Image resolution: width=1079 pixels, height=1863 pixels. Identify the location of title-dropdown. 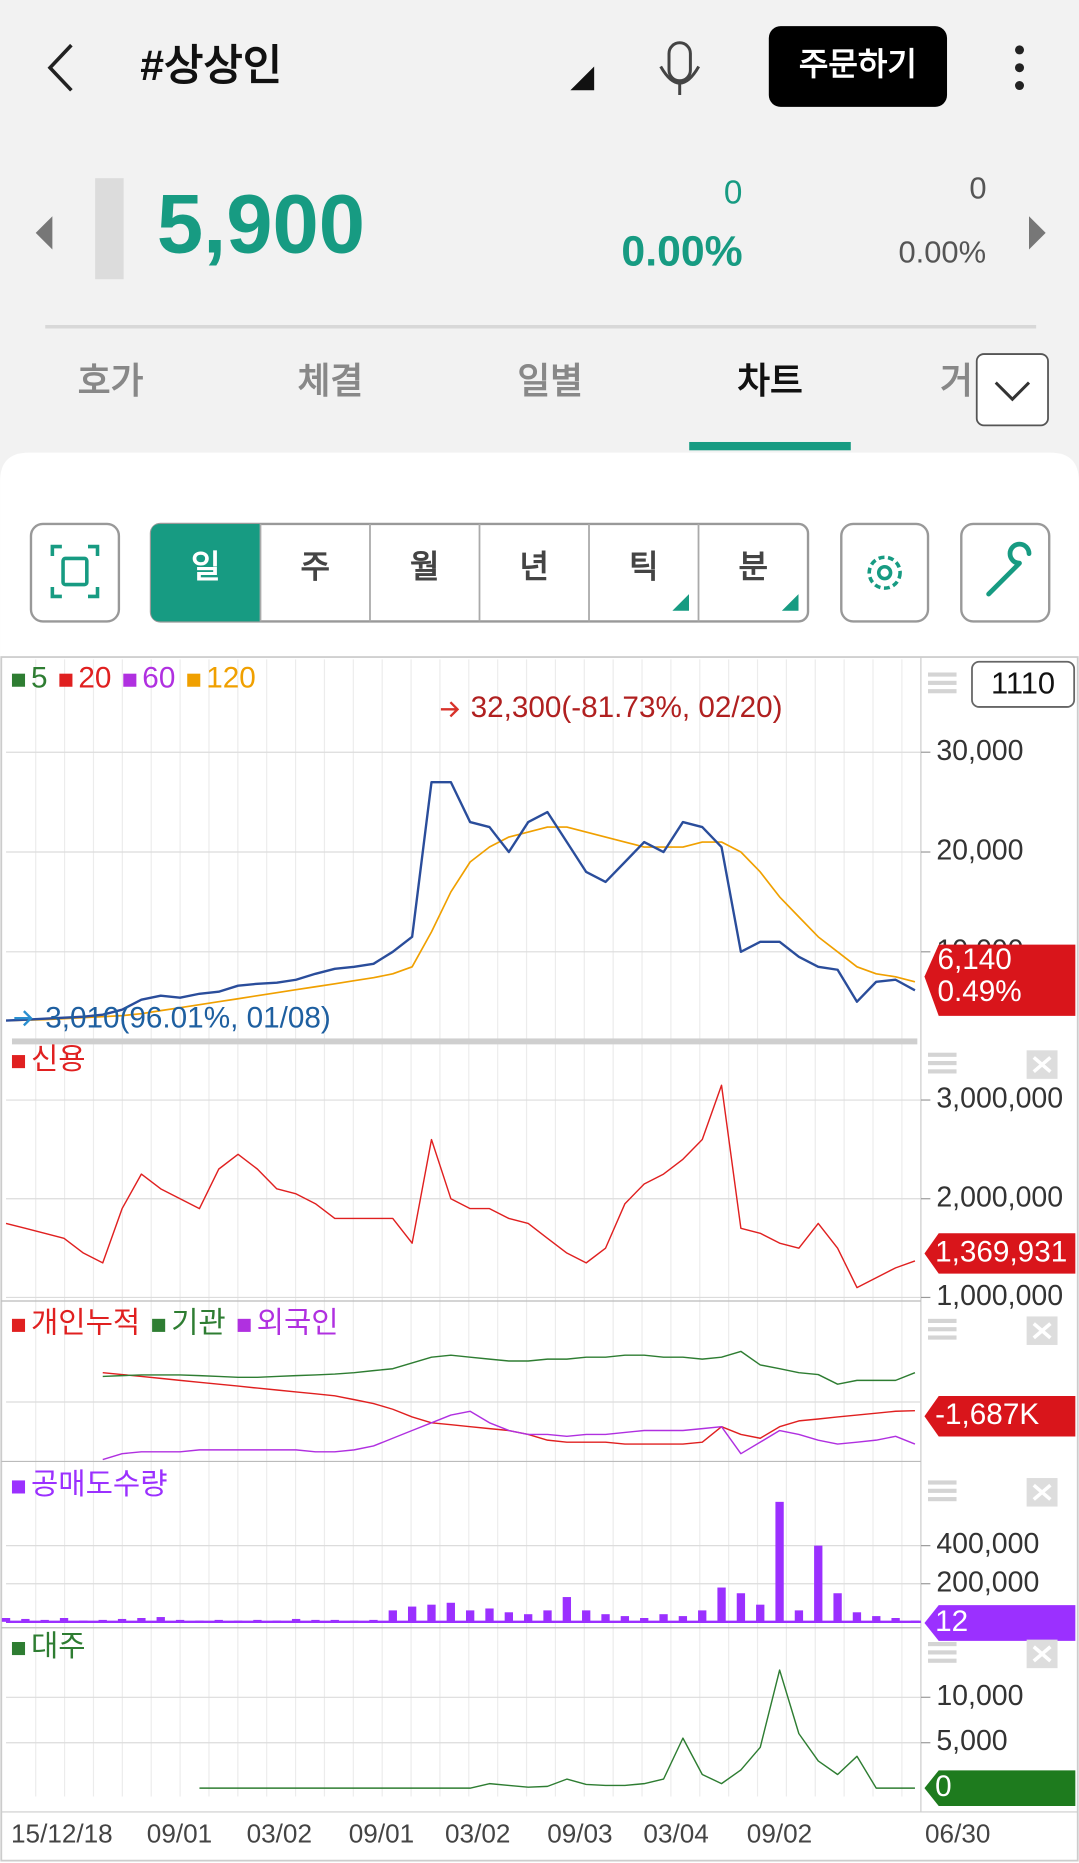
(582, 78).